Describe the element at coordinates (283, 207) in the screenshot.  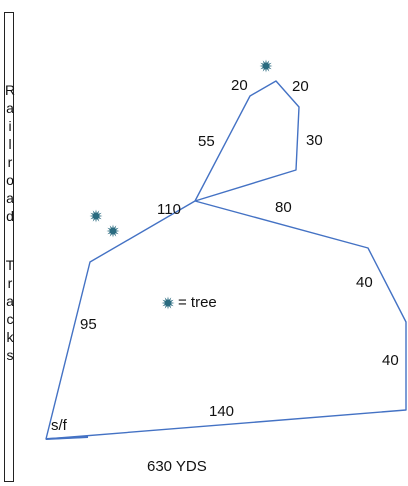
I see `segment-label-80: 80` at that location.